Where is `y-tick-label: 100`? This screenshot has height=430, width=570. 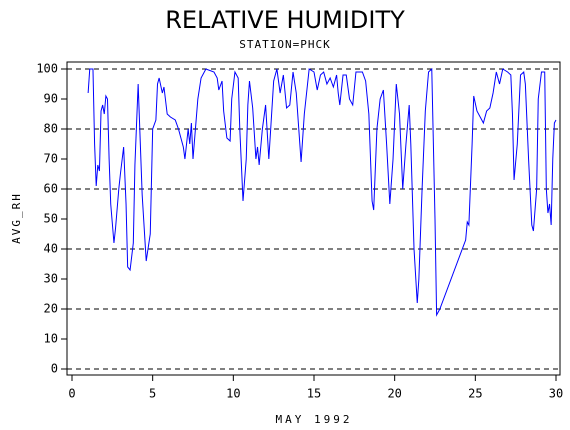
y-tick-label: 100 is located at coordinates (47, 69).